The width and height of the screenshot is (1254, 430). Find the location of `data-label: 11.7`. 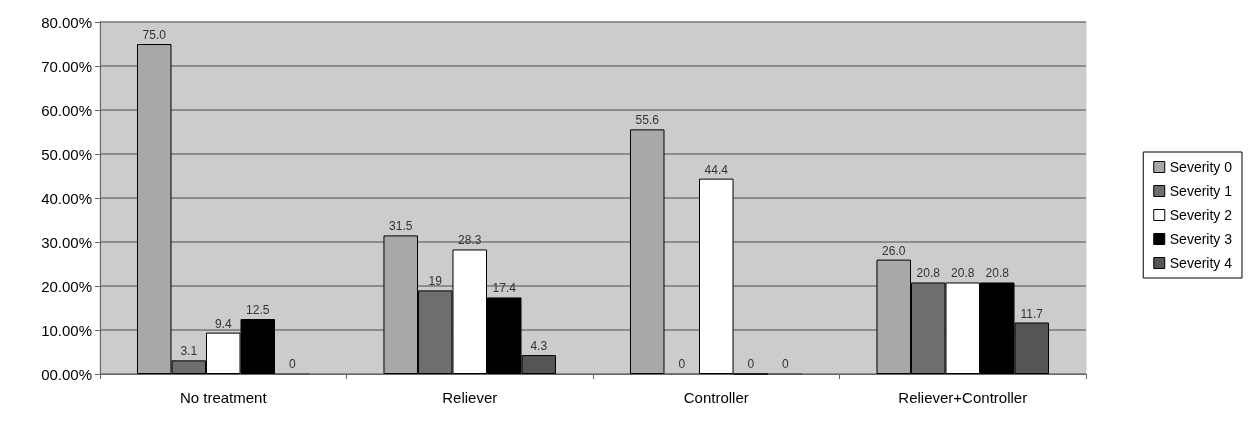

data-label: 11.7 is located at coordinates (1032, 313).